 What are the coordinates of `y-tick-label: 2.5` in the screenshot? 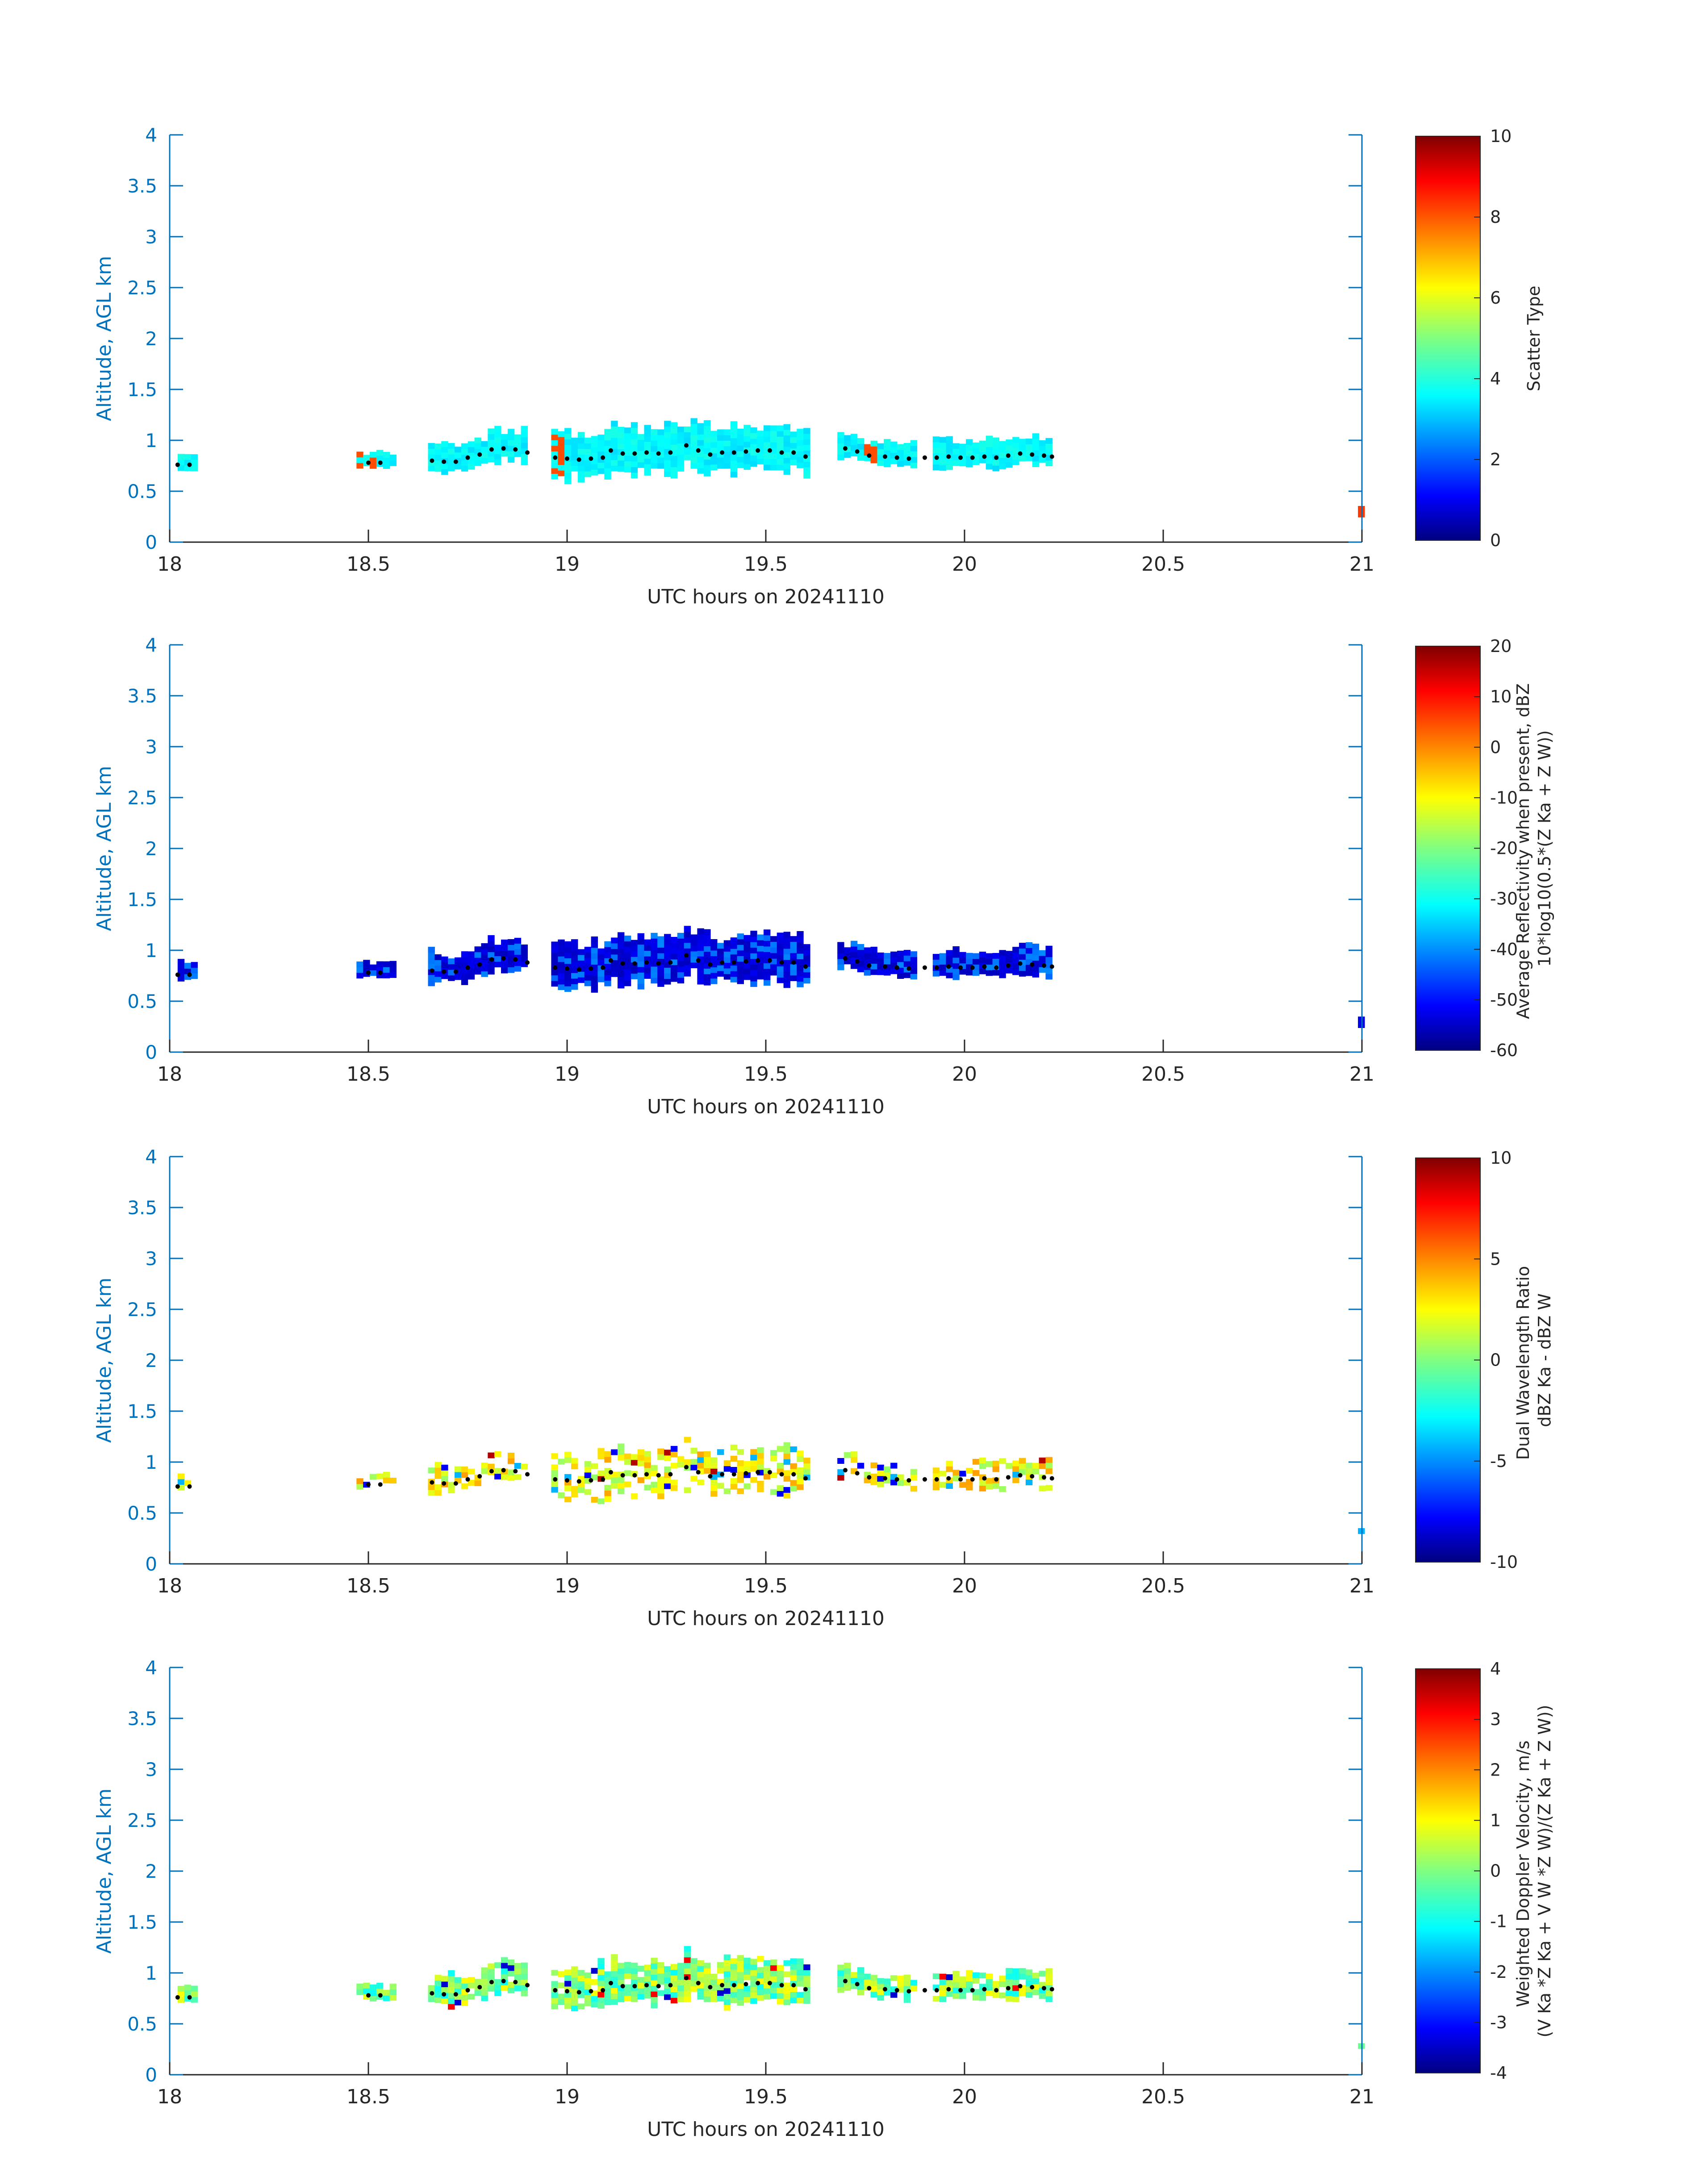 It's located at (142, 1820).